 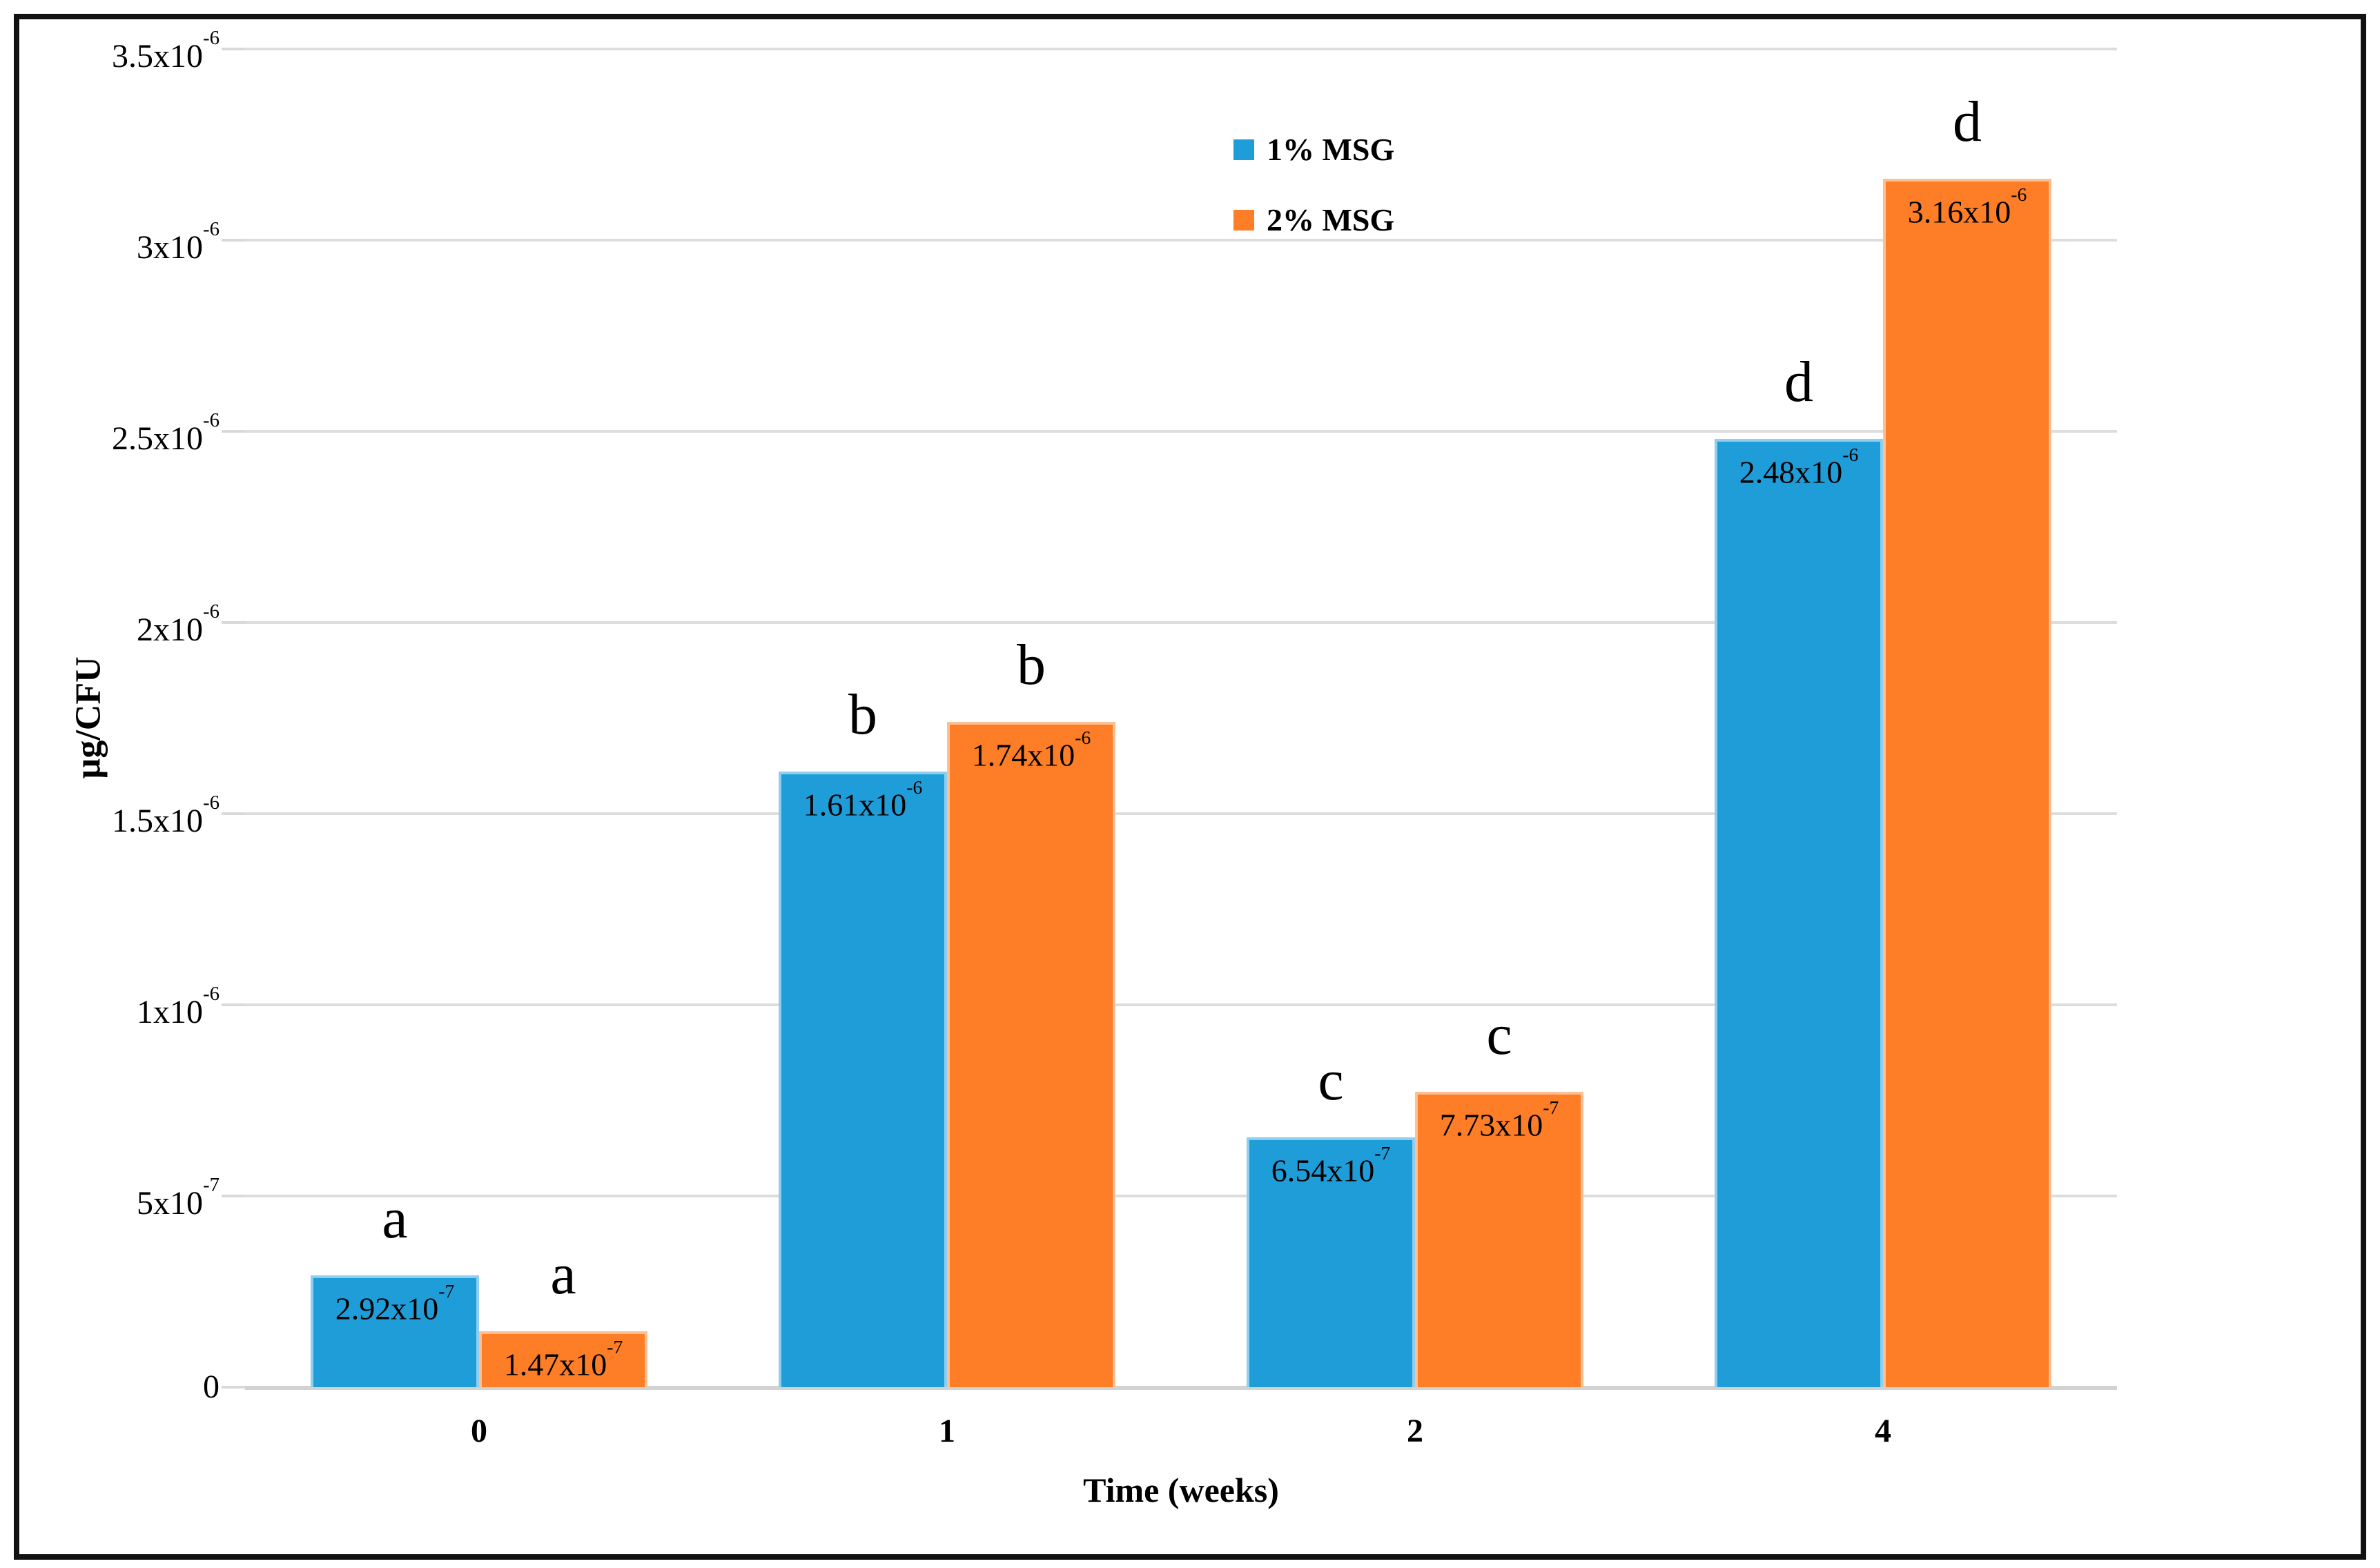 I want to click on y-axis-title: µg/CFU, so click(x=88, y=717).